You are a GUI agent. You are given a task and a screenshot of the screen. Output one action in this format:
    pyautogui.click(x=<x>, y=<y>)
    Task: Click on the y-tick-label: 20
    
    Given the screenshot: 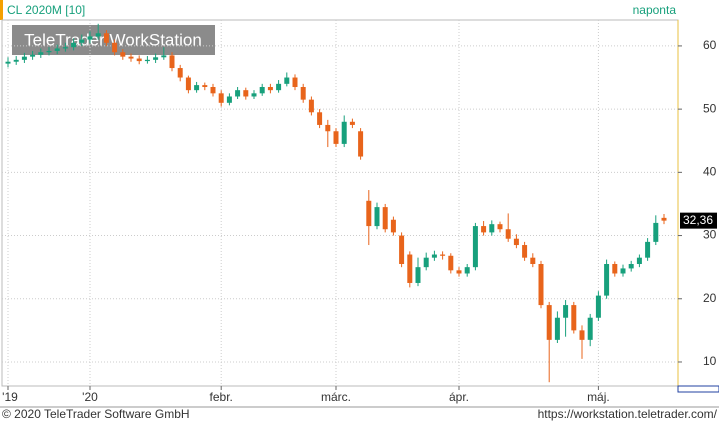 What is the action you would take?
    pyautogui.click(x=710, y=298)
    